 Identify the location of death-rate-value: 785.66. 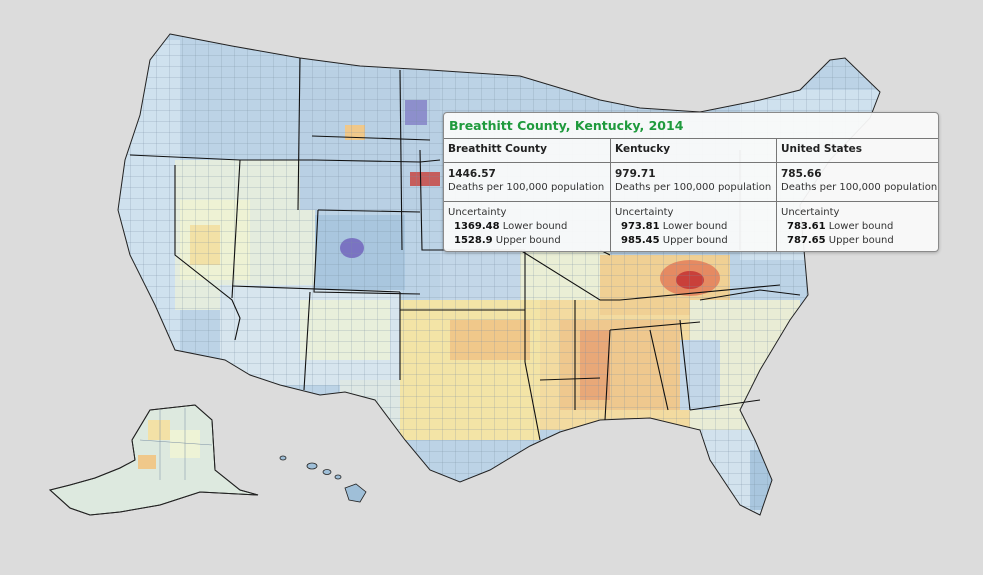
(801, 174).